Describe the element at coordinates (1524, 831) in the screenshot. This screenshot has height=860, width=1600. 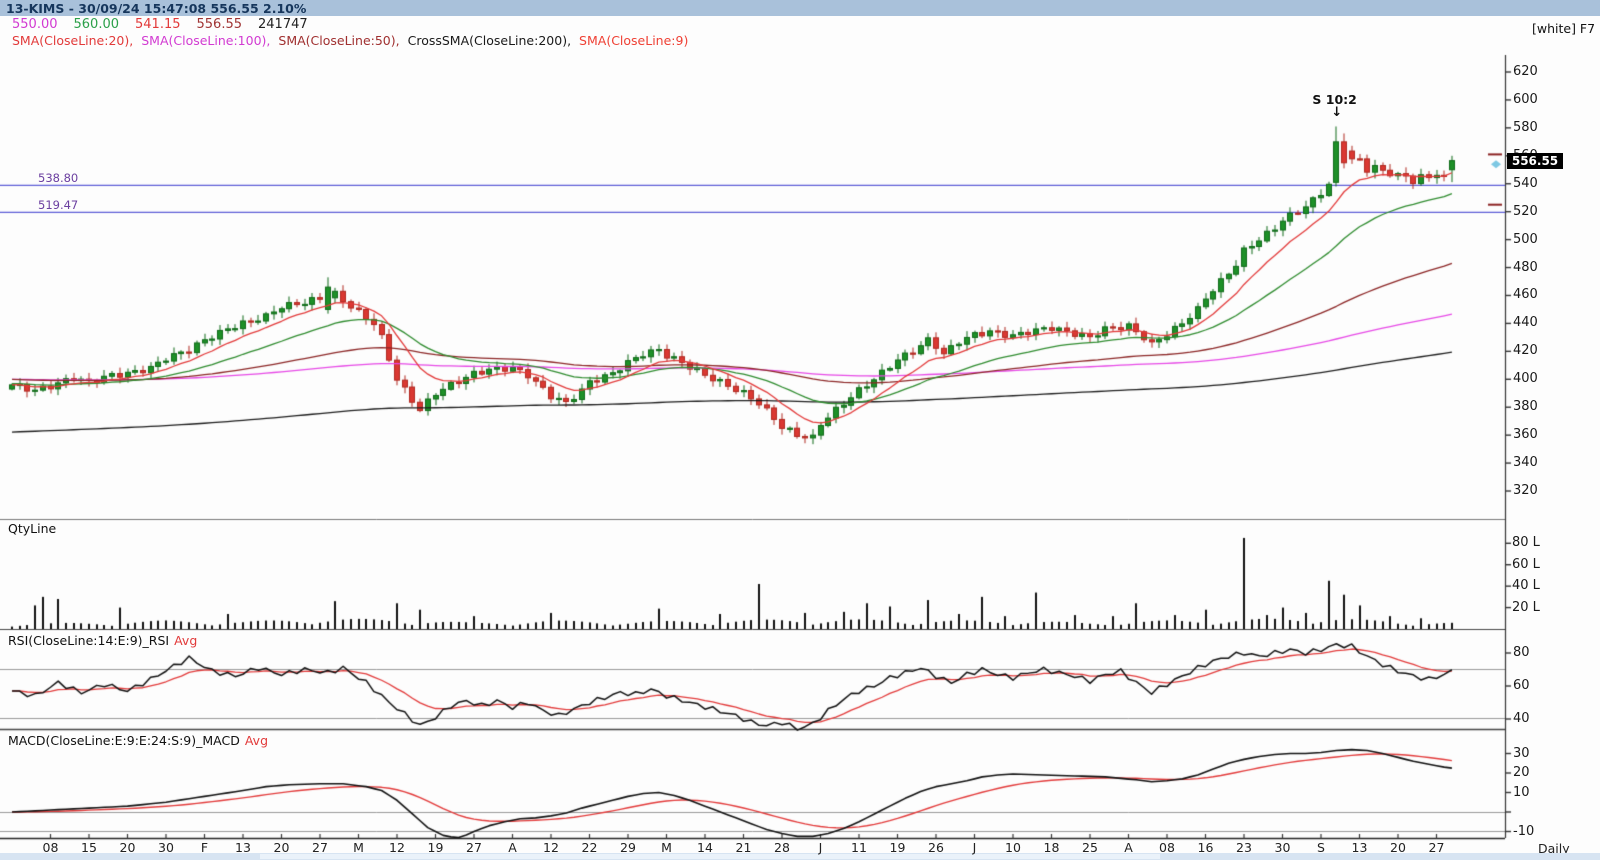
I see `macd-axis-label: -10` at that location.